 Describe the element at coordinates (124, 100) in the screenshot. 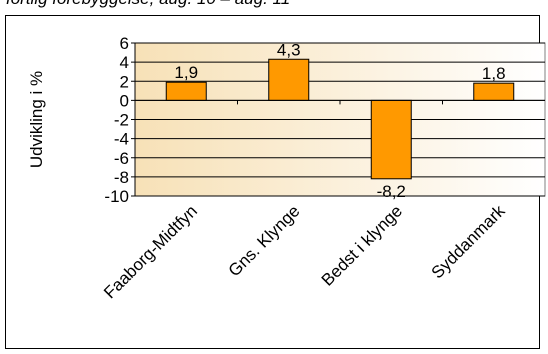

I see `y-tick-label: 0` at that location.